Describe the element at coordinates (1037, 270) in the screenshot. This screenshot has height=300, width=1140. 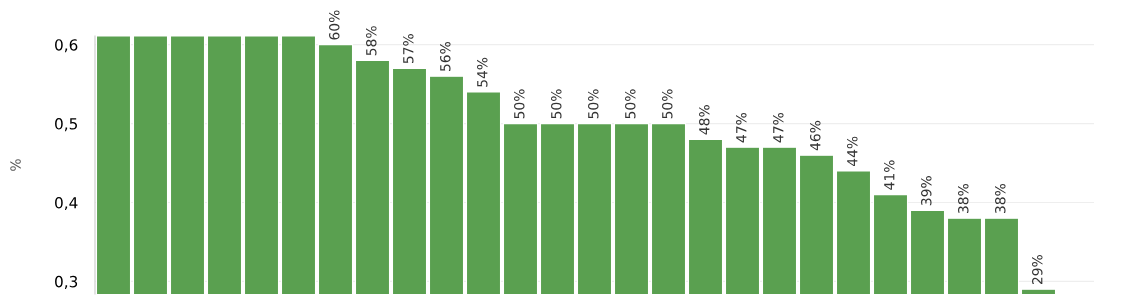
I see `data-label: 29%` at that location.